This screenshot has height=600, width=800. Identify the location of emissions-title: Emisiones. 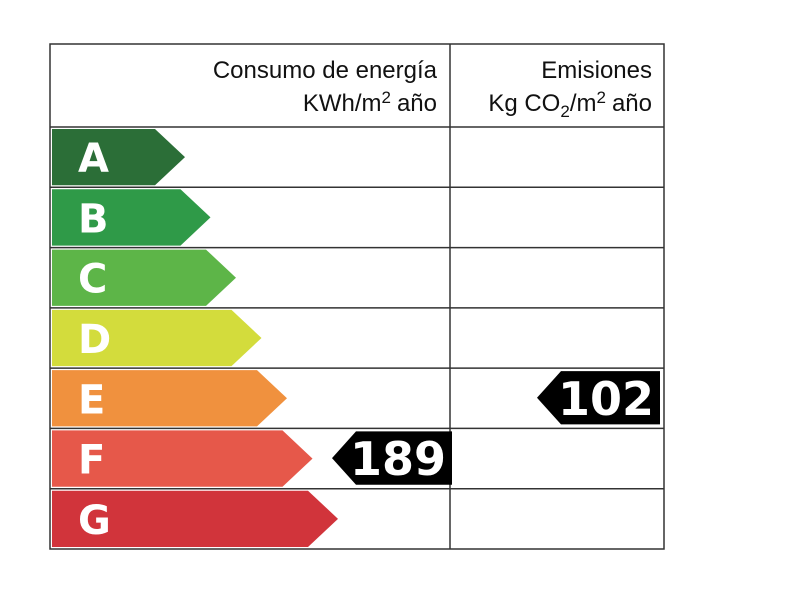
(596, 70).